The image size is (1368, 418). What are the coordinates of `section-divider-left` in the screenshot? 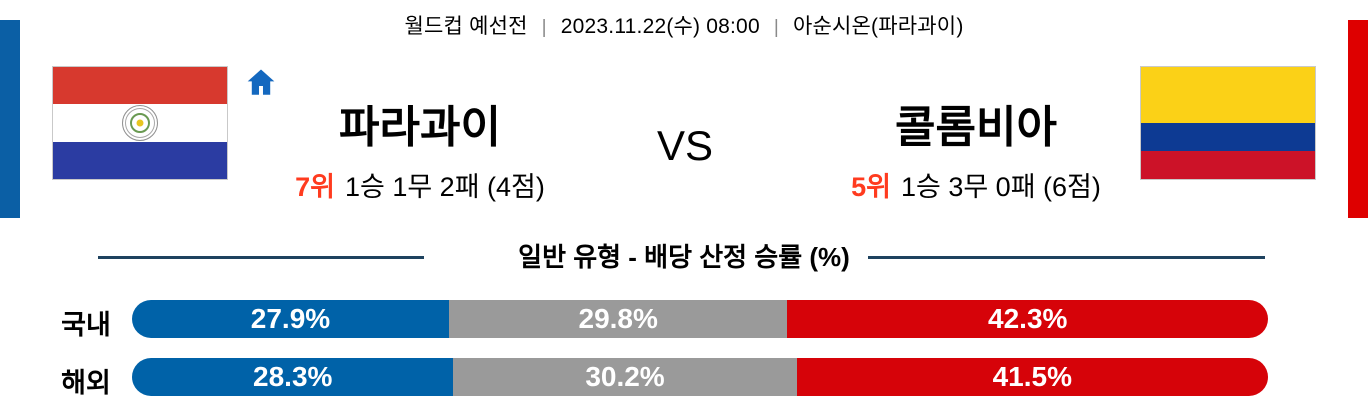 It's located at (261, 257).